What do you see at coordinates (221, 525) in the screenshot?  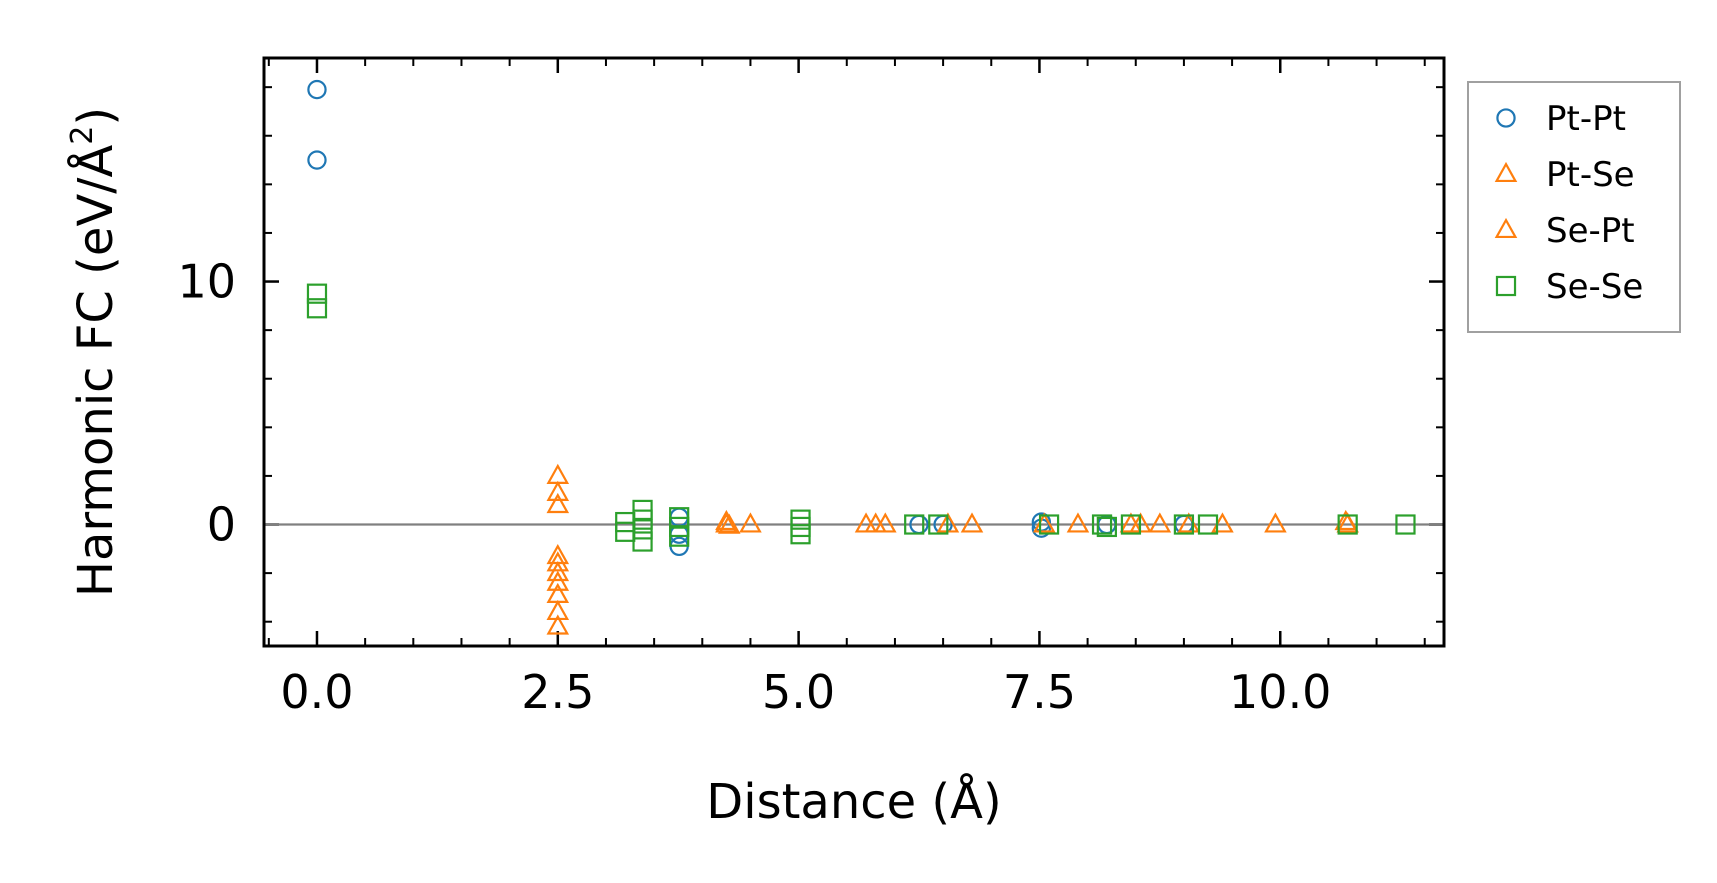 I see `y-tick-label: 0` at bounding box center [221, 525].